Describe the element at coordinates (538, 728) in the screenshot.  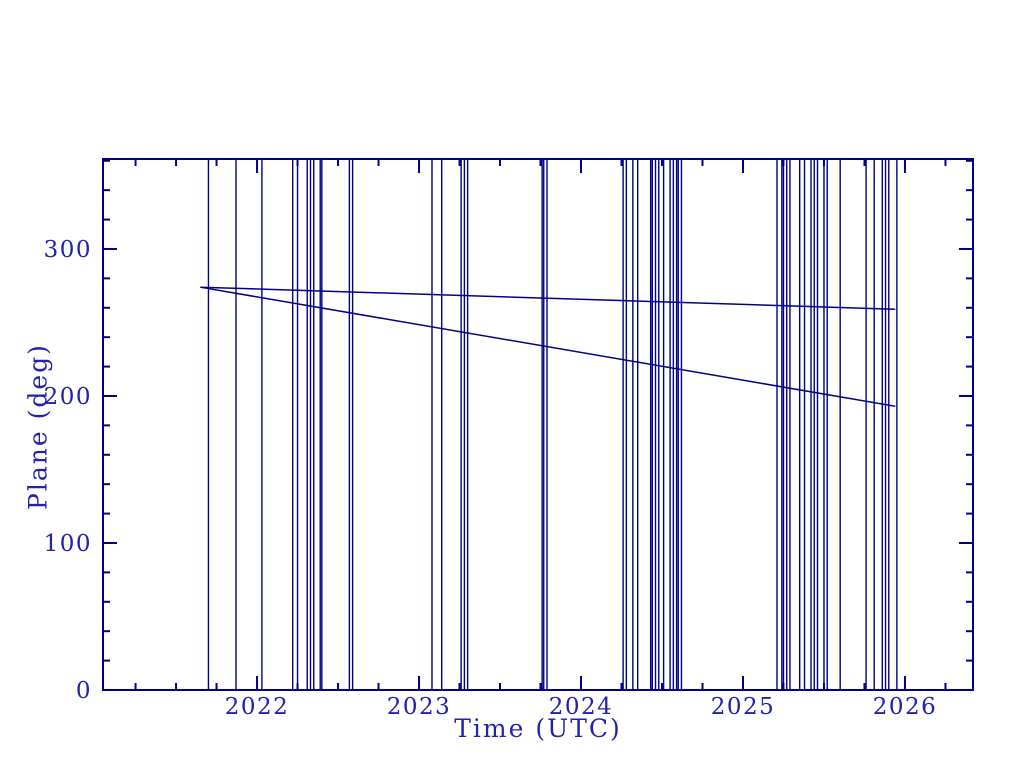
I see `x-axis-title: Time (UTC)` at that location.